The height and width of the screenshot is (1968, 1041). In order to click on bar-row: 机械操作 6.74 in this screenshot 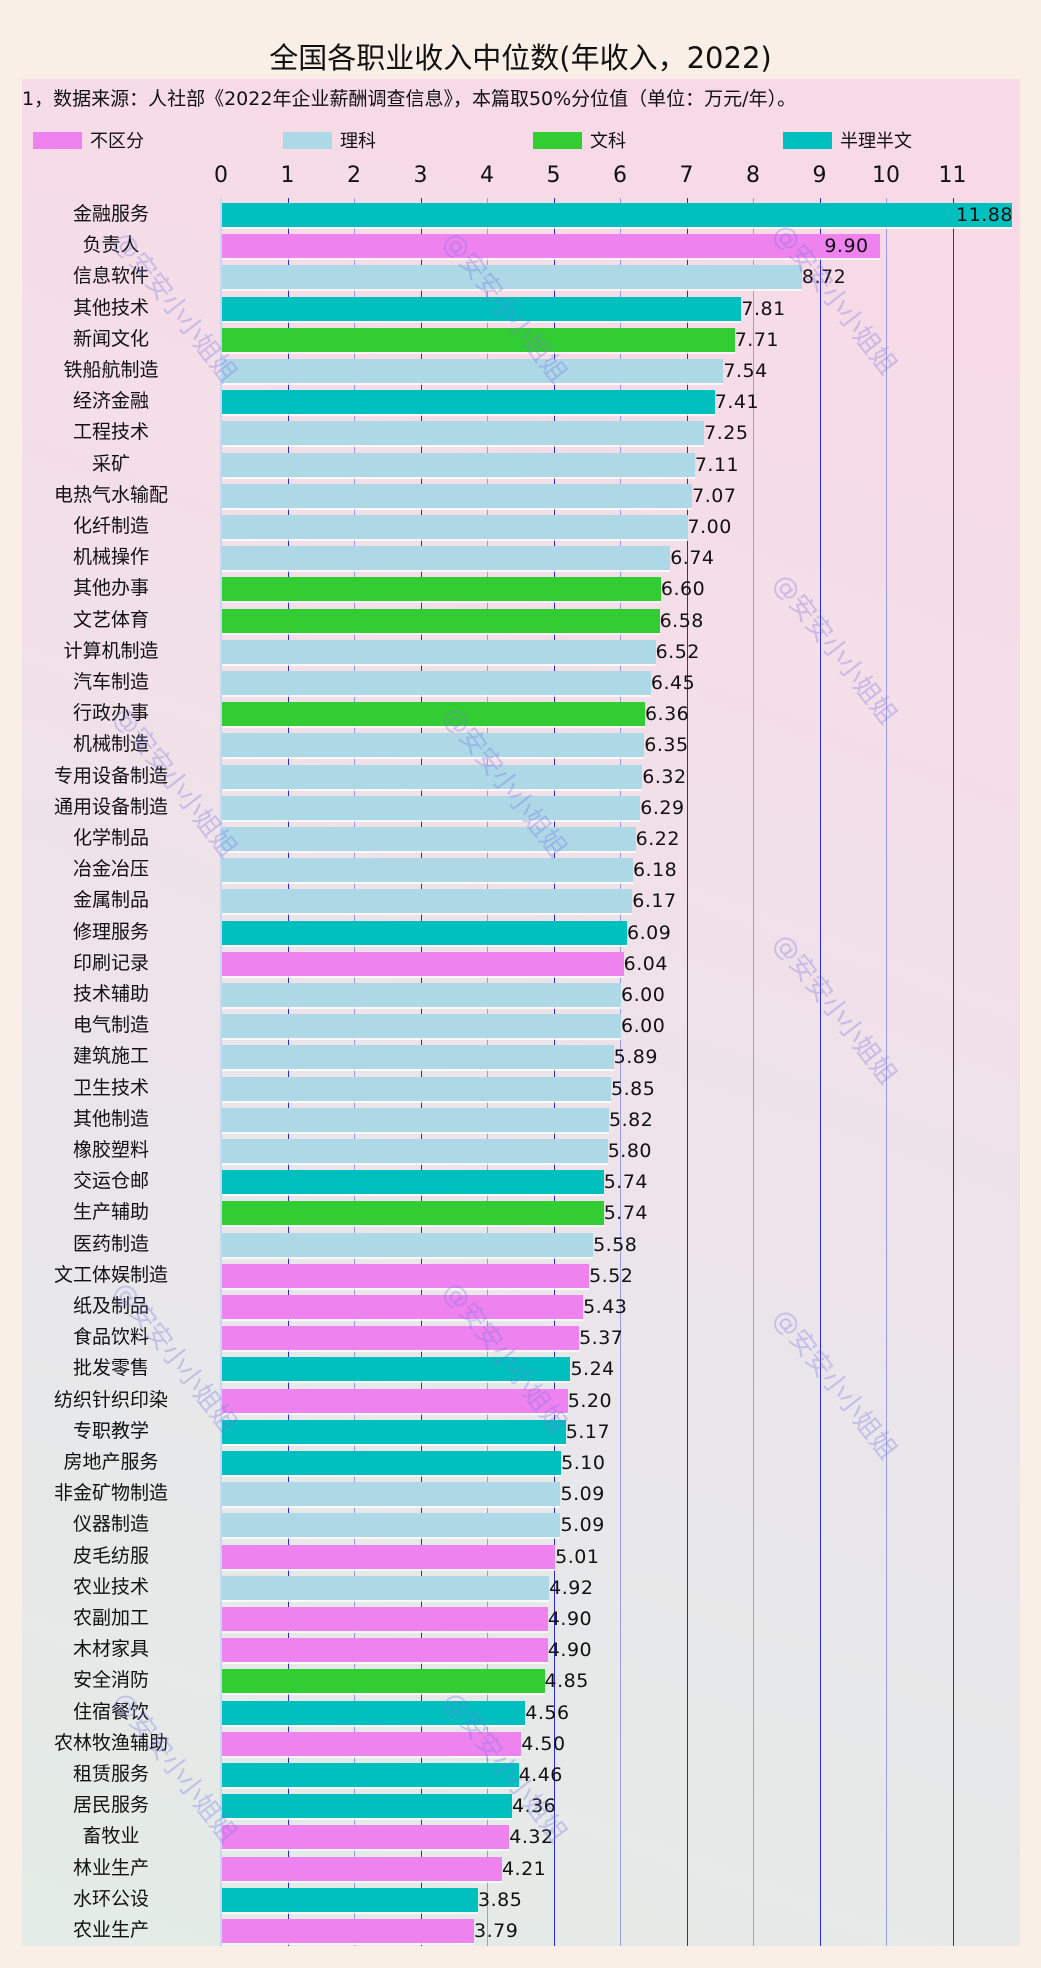, I will do `click(520, 556)`.